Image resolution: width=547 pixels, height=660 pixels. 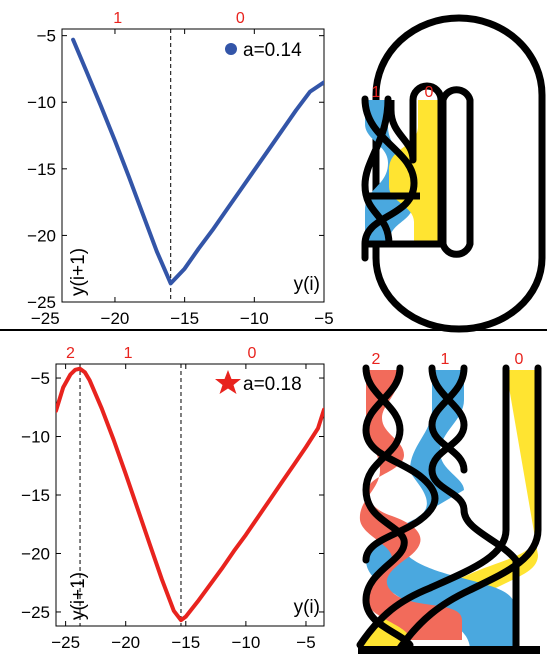 What do you see at coordinates (41, 302) in the screenshot?
I see `top-y-tick-label: −25` at bounding box center [41, 302].